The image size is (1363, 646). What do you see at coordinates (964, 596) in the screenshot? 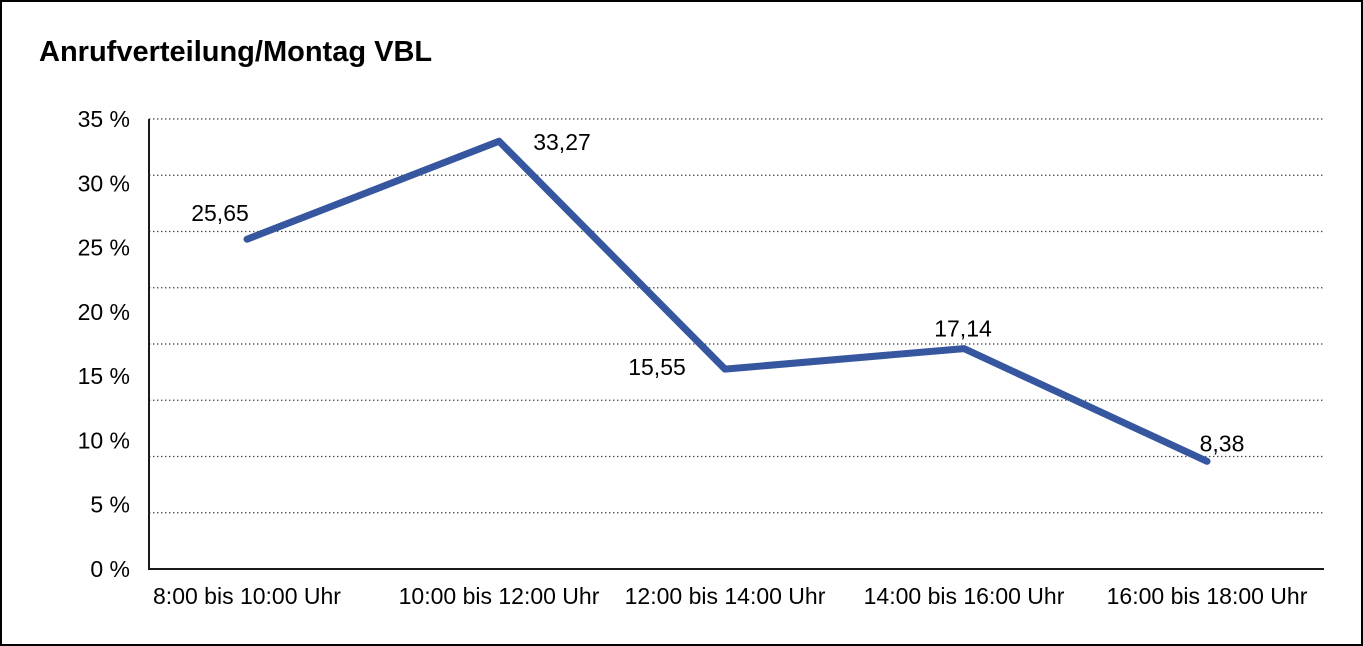
I see `x-tick-label: 14:00 bis 16:00 Uhr` at bounding box center [964, 596].